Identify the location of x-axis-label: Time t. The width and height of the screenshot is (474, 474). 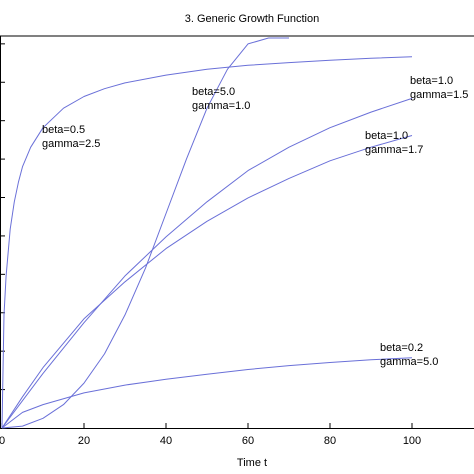
(252, 463).